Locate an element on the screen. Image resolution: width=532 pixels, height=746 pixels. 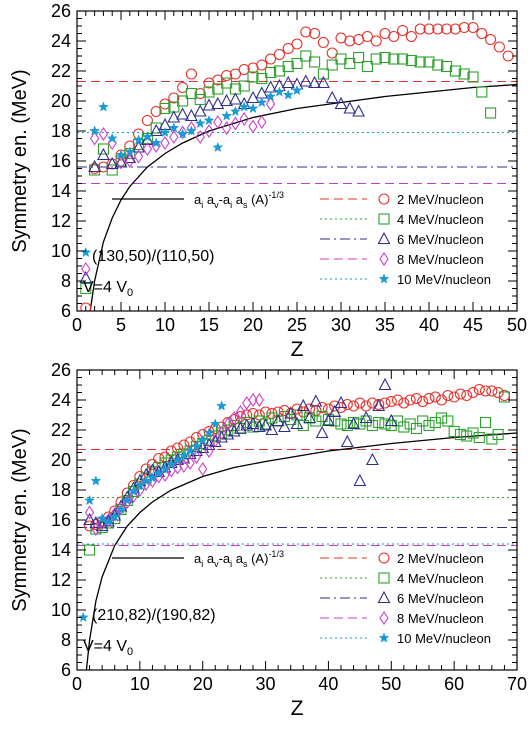
x-tick-label: 40 is located at coordinates (429, 325).